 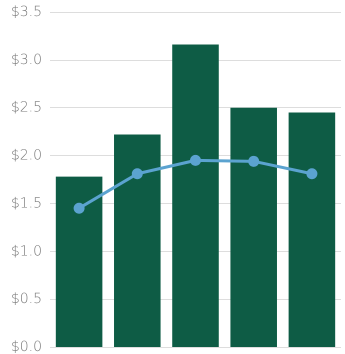 I want to click on y-tick-label: $2.0, so click(x=26, y=156).